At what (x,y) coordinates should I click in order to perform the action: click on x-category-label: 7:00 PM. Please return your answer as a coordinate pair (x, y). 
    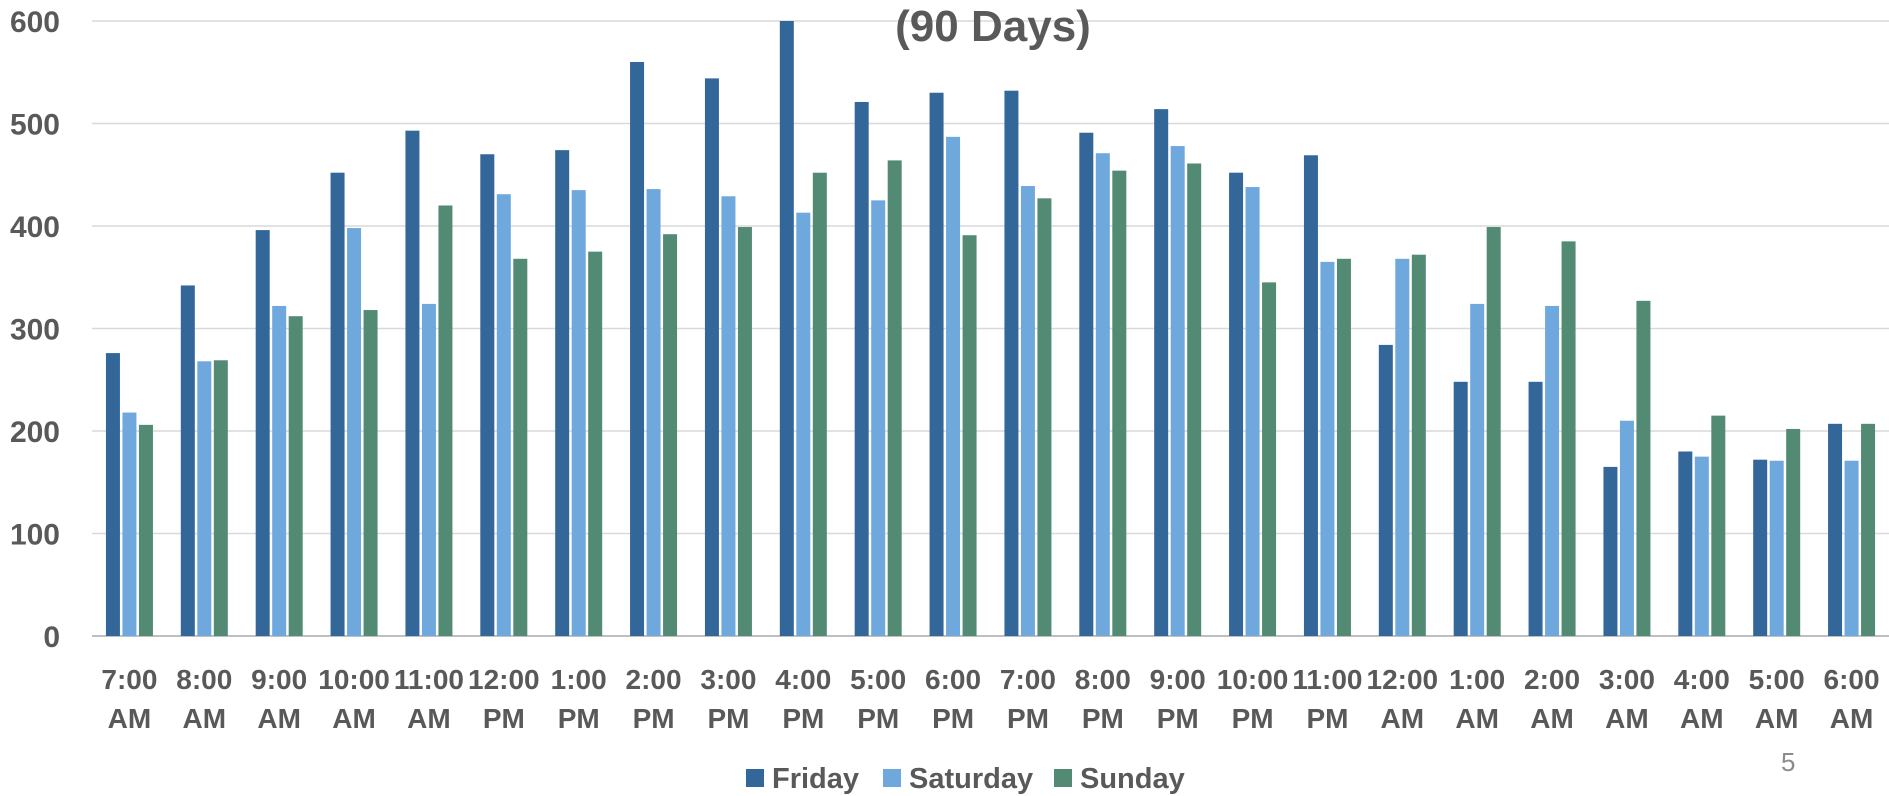
    Looking at the image, I should click on (1028, 699).